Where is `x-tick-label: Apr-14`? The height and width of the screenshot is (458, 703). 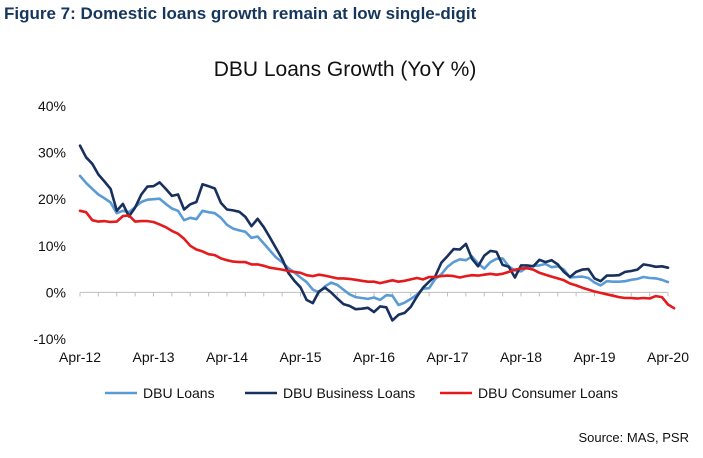
x-tick-label: Apr-14 is located at coordinates (227, 357).